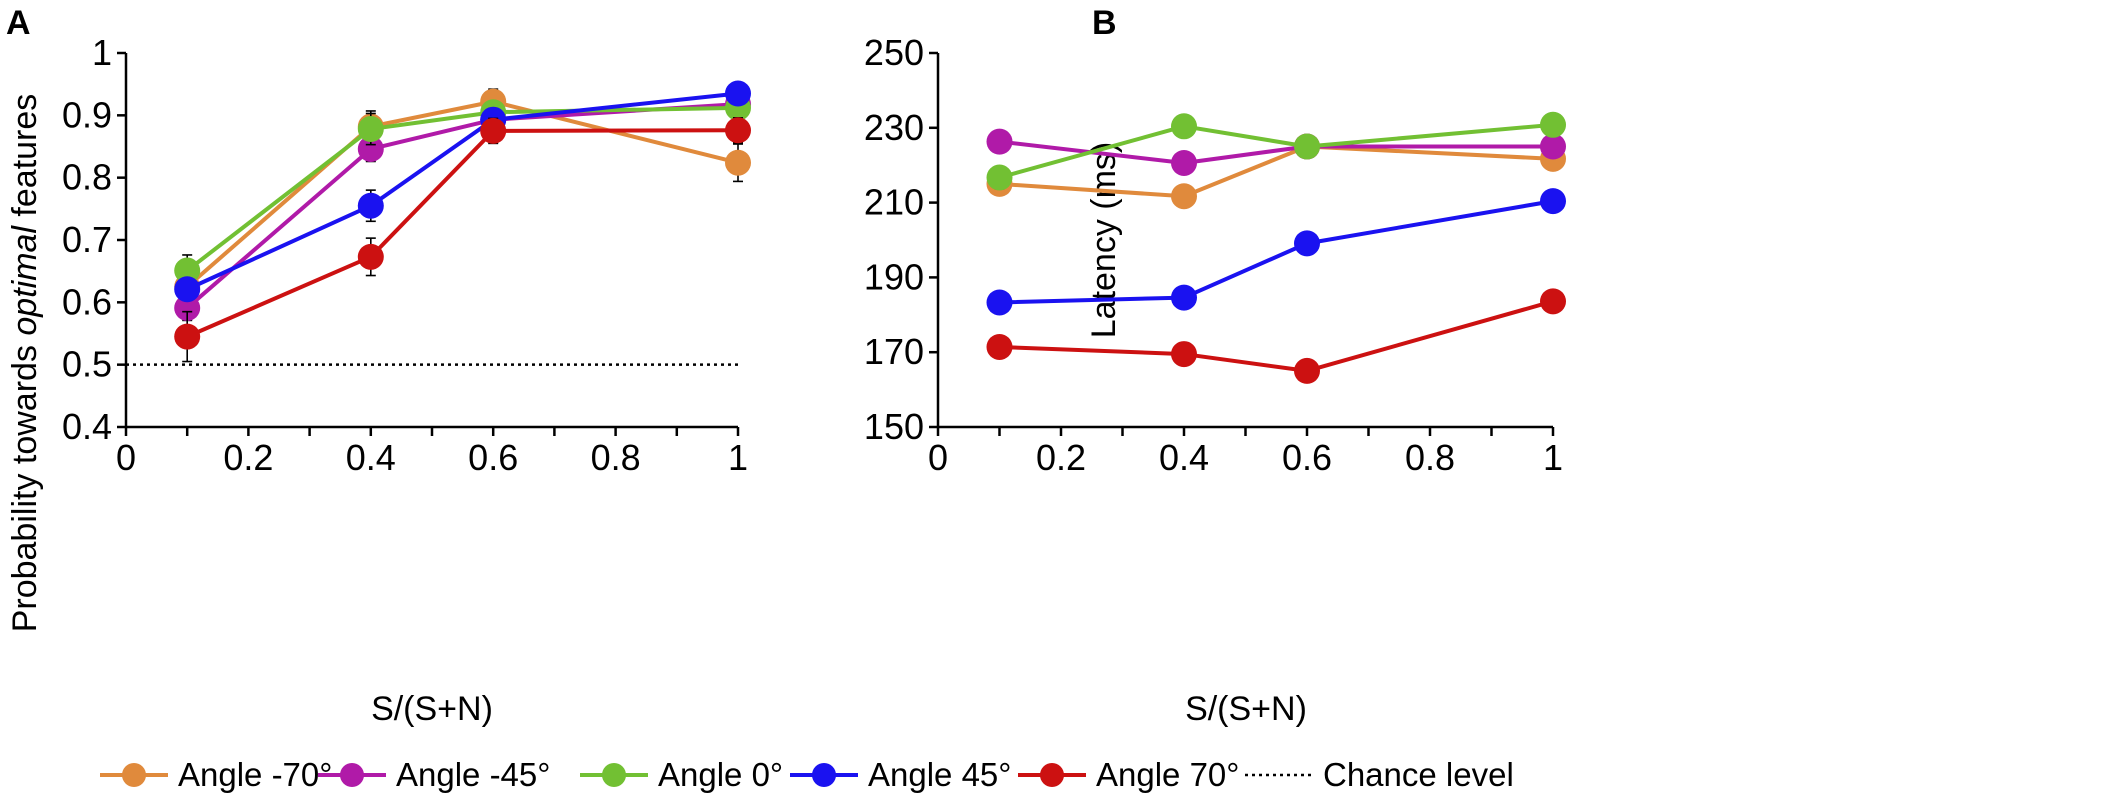 Image resolution: width=2126 pixels, height=812 pixels. I want to click on panel-b-ylabel: Latency (ms), so click(1104, 240).